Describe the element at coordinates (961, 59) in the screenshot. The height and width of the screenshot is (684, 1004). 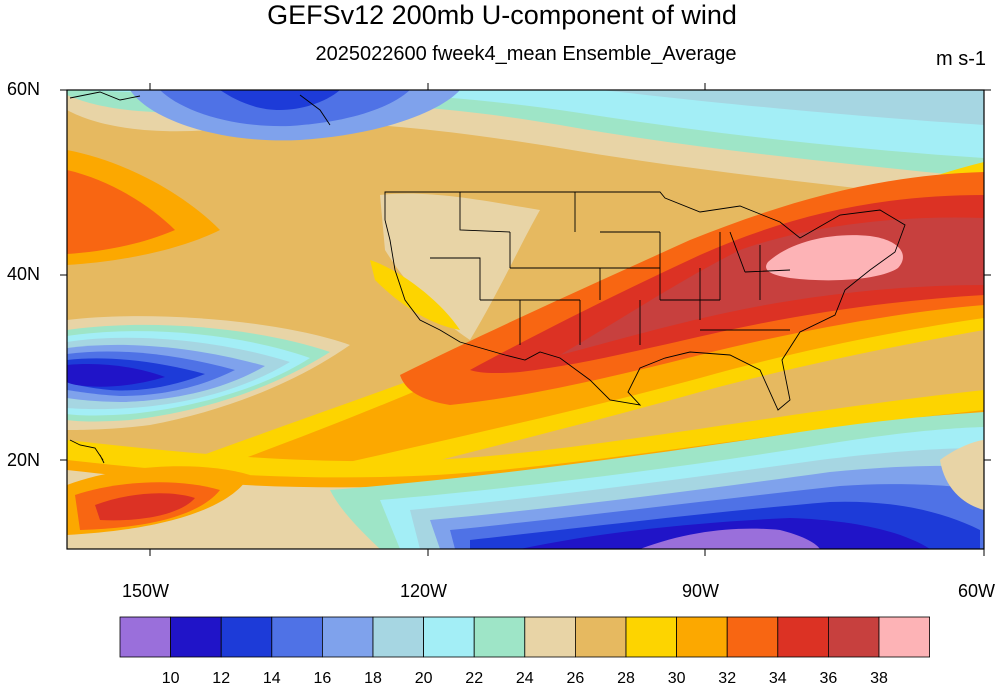
I see `units-label: m s-1` at that location.